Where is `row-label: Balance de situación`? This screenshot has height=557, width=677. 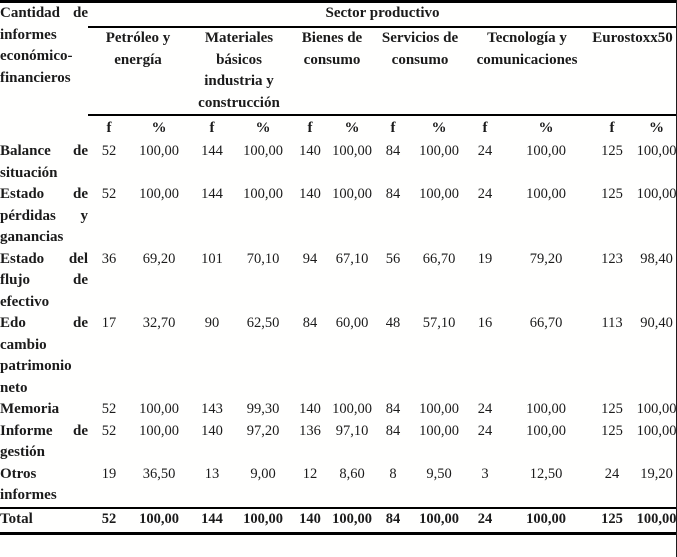
row-label: Balance de situación is located at coordinates (44, 162).